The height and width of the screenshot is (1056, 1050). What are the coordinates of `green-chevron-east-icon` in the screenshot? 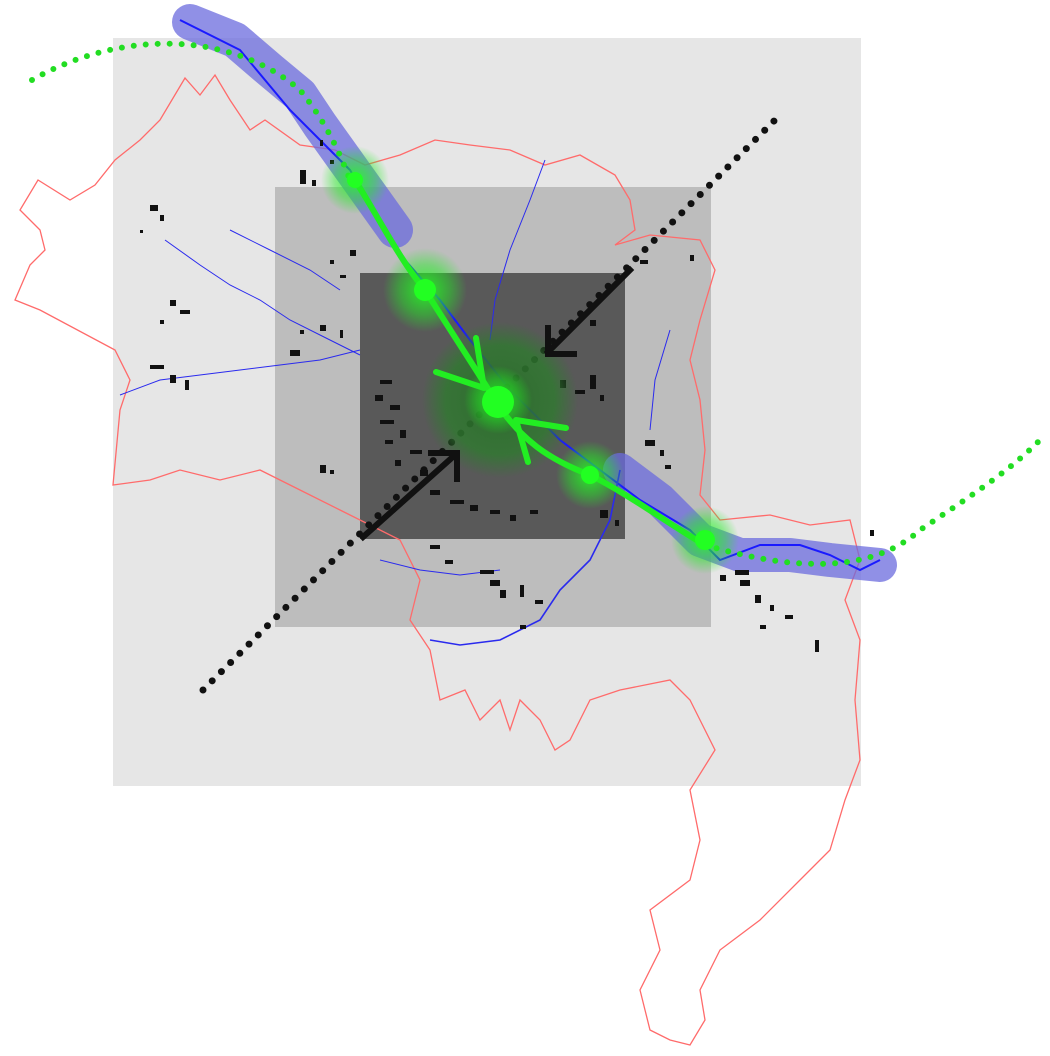 It's located at (541, 441).